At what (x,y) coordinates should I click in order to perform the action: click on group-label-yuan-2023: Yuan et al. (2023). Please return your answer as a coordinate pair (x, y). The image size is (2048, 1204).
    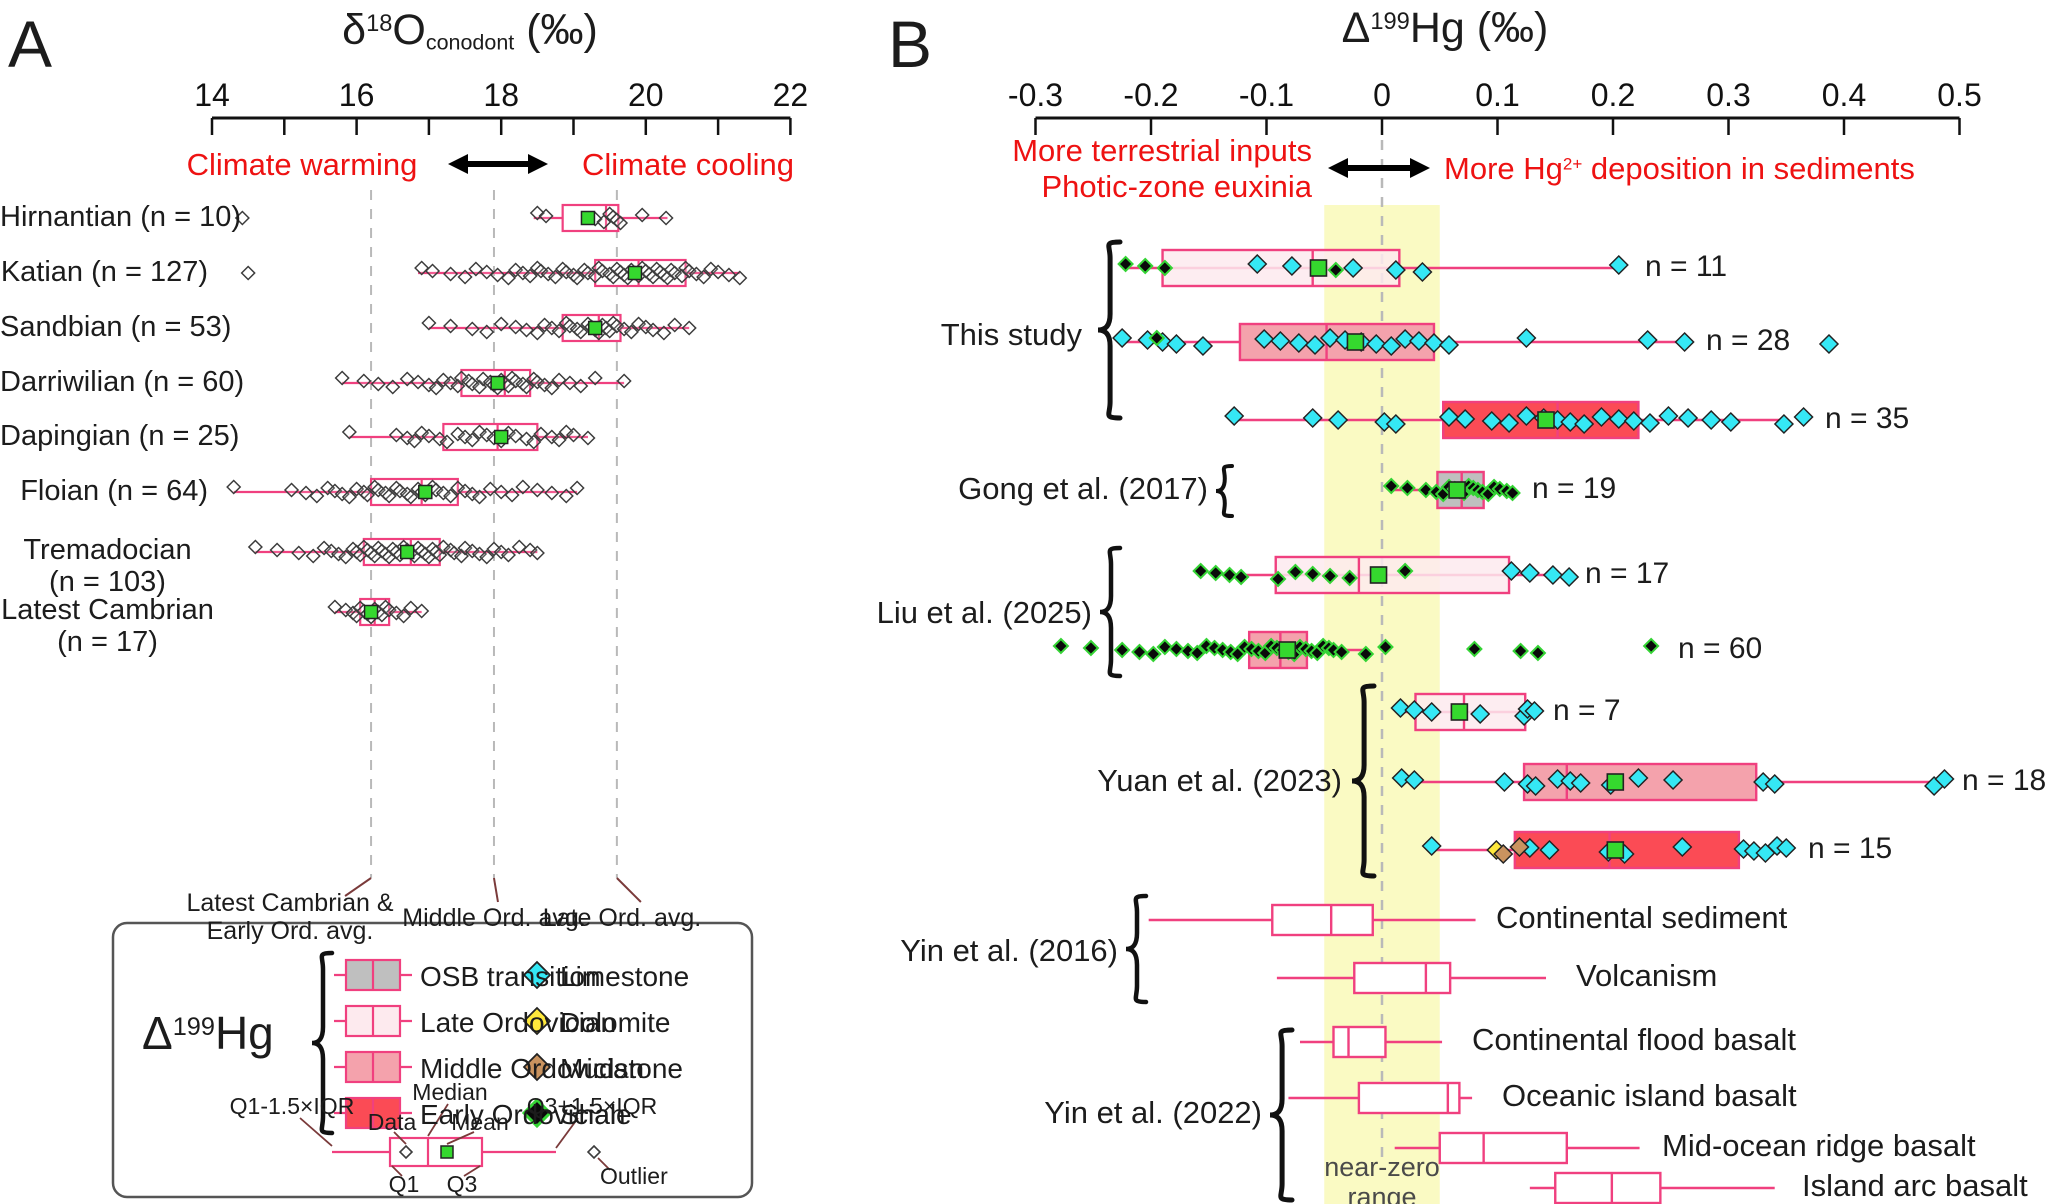
    Looking at the image, I should click on (1219, 780).